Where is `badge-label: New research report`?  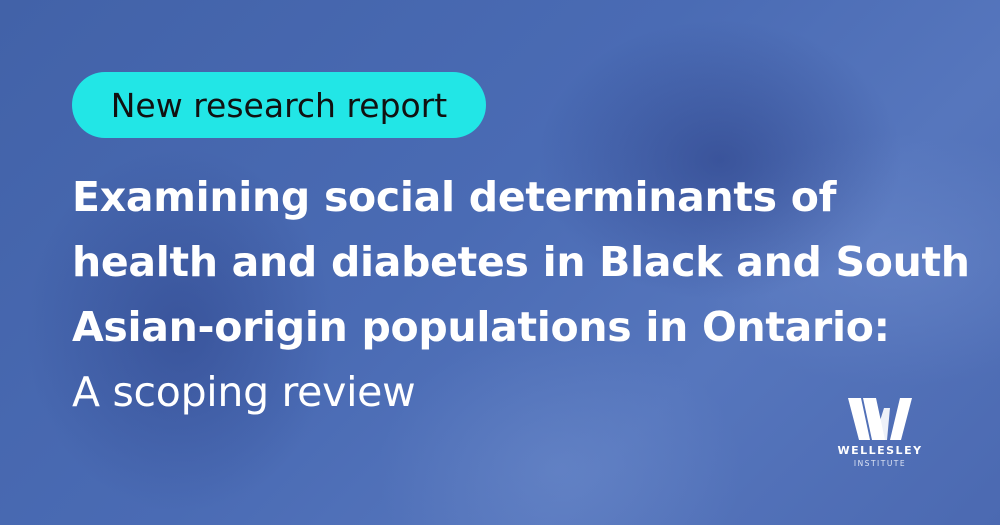
badge-label: New research report is located at coordinates (279, 105).